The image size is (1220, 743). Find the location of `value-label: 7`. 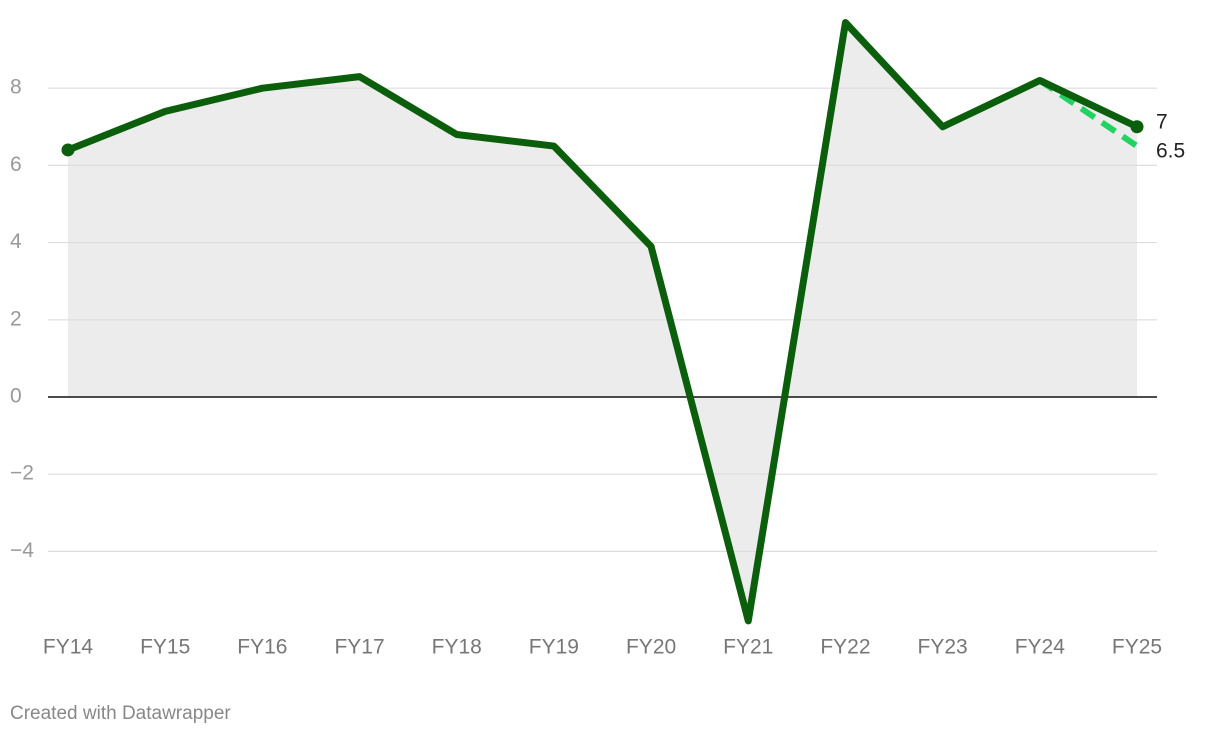

value-label: 7 is located at coordinates (1162, 121).